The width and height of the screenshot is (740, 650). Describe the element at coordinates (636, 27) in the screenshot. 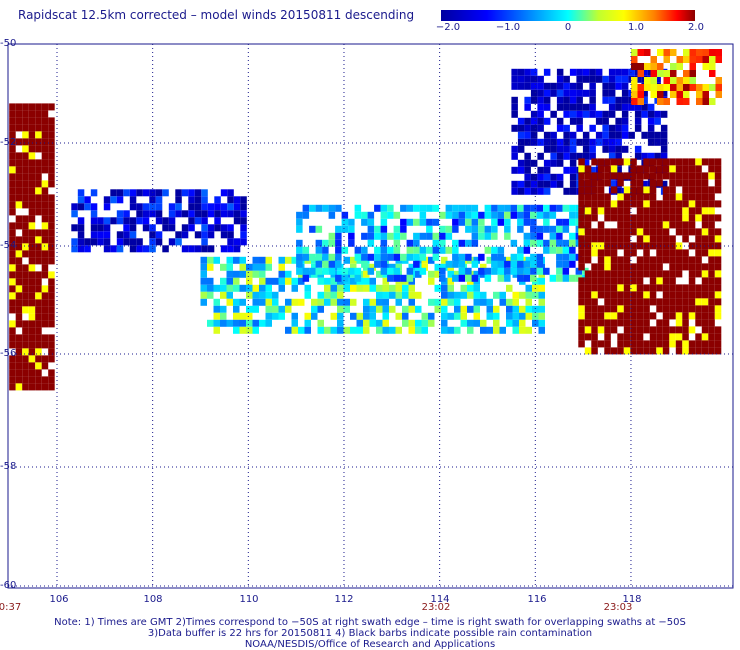

I see `colorbar-tick-label: 1.0` at that location.